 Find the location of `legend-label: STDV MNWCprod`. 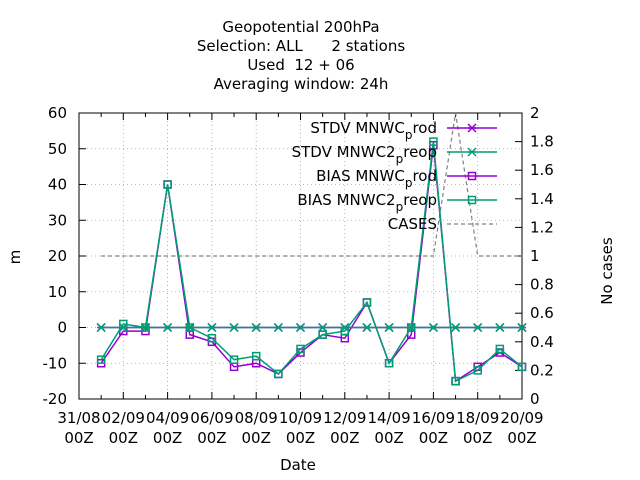

legend-label: STDV MNWCprod is located at coordinates (373, 130).